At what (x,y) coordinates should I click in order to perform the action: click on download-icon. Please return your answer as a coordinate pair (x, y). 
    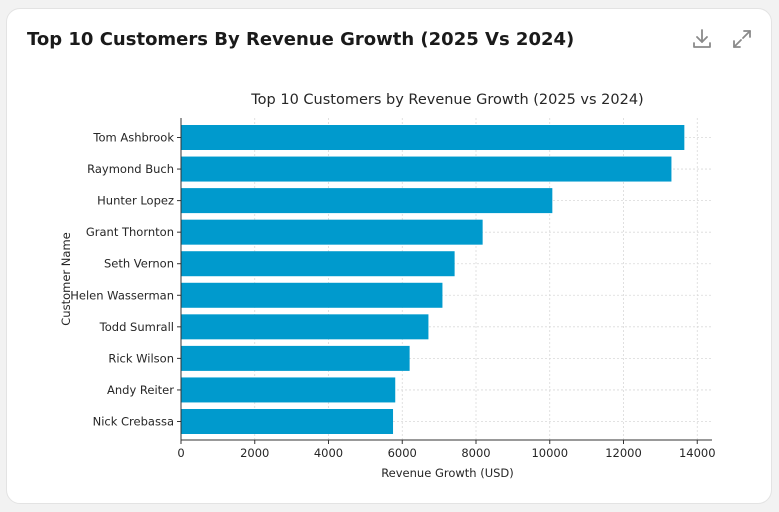
    Looking at the image, I should click on (702, 39).